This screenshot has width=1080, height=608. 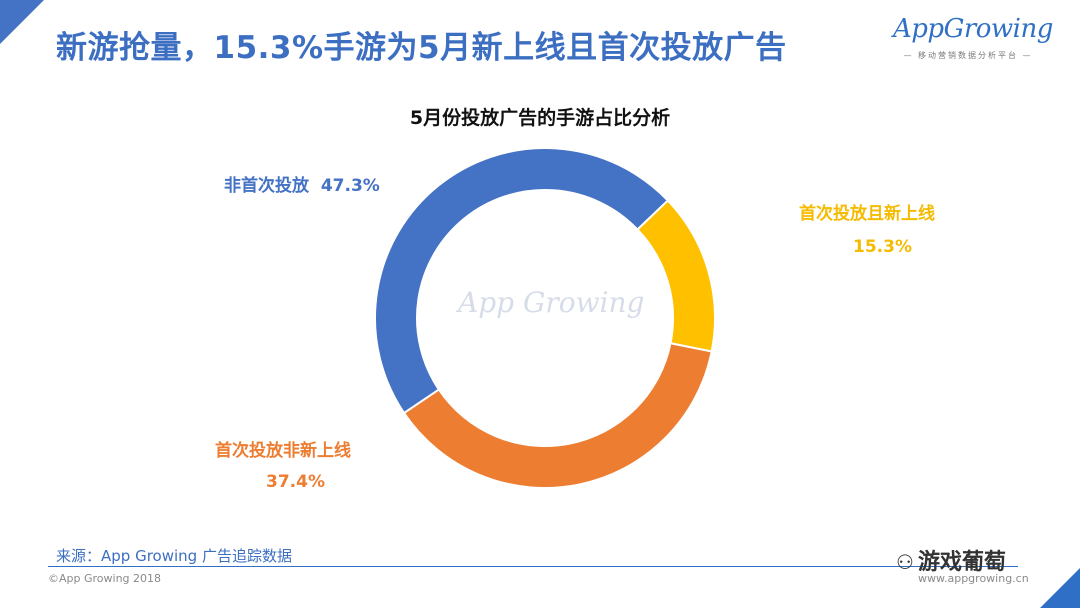 What do you see at coordinates (105, 578) in the screenshot?
I see `copyright: ©App Growing 2018` at bounding box center [105, 578].